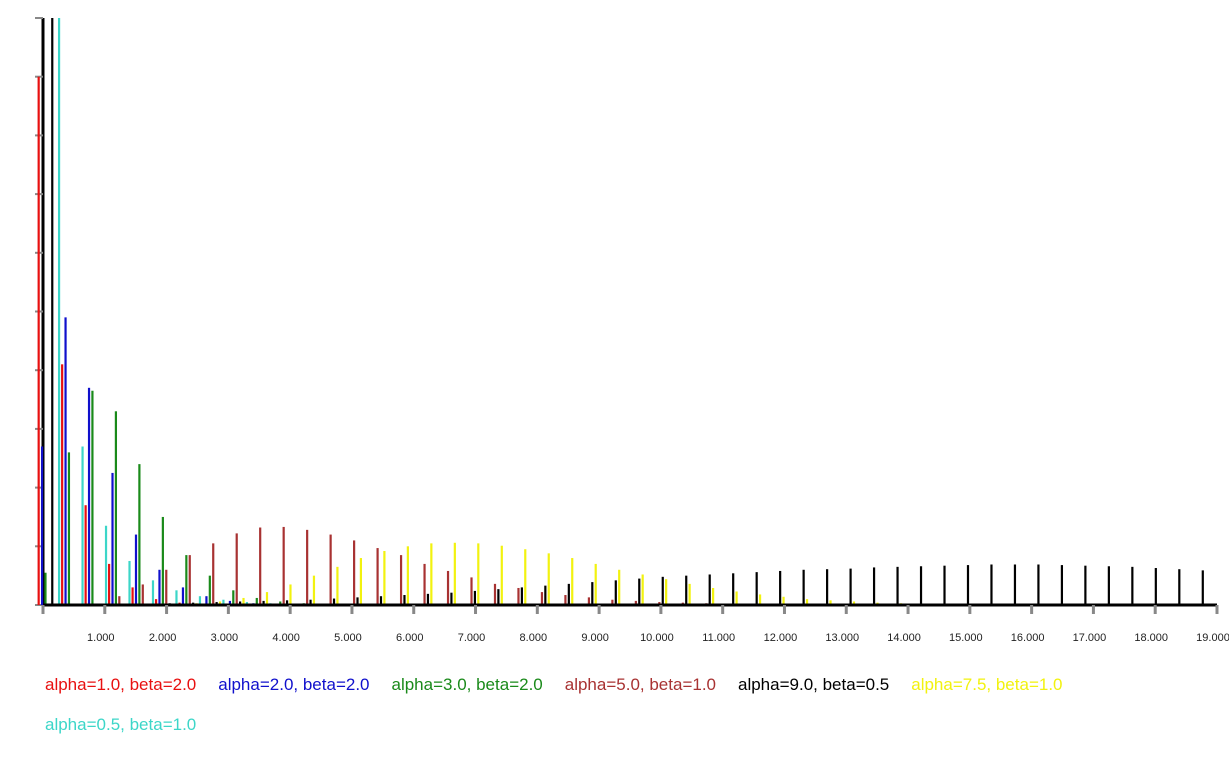 The height and width of the screenshot is (764, 1229). Describe the element at coordinates (534, 638) in the screenshot. I see `x-tick-label: 8.000` at that location.